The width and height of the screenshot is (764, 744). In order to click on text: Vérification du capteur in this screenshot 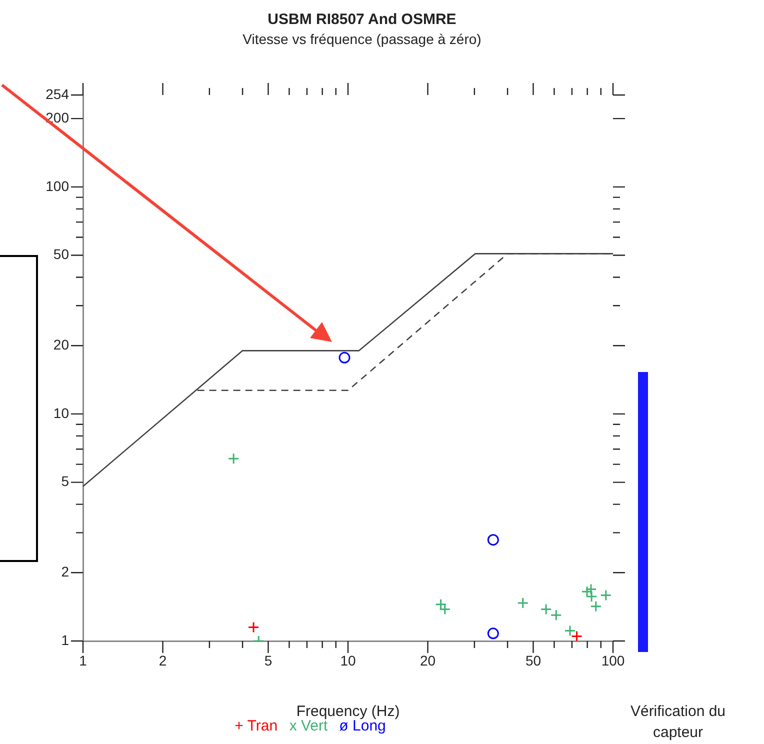, I will do `click(678, 722)`.